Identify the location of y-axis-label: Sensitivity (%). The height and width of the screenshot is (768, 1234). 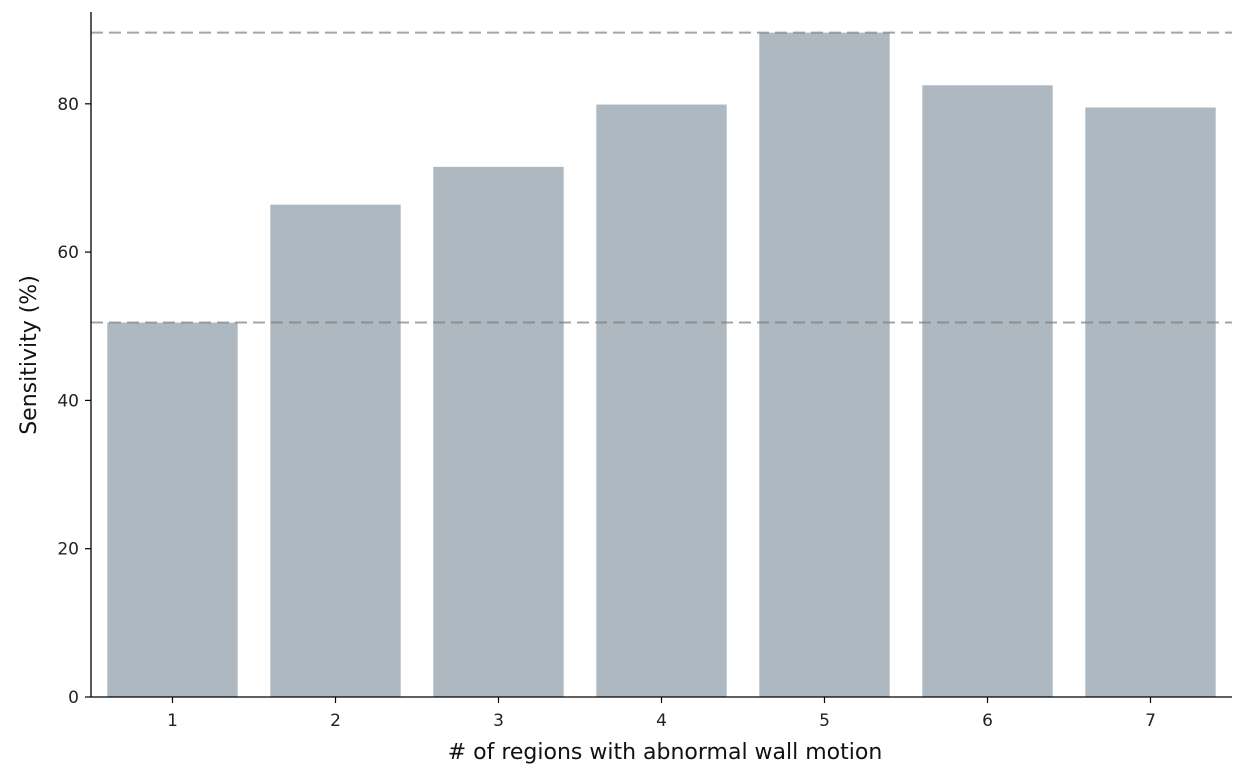
(29, 355).